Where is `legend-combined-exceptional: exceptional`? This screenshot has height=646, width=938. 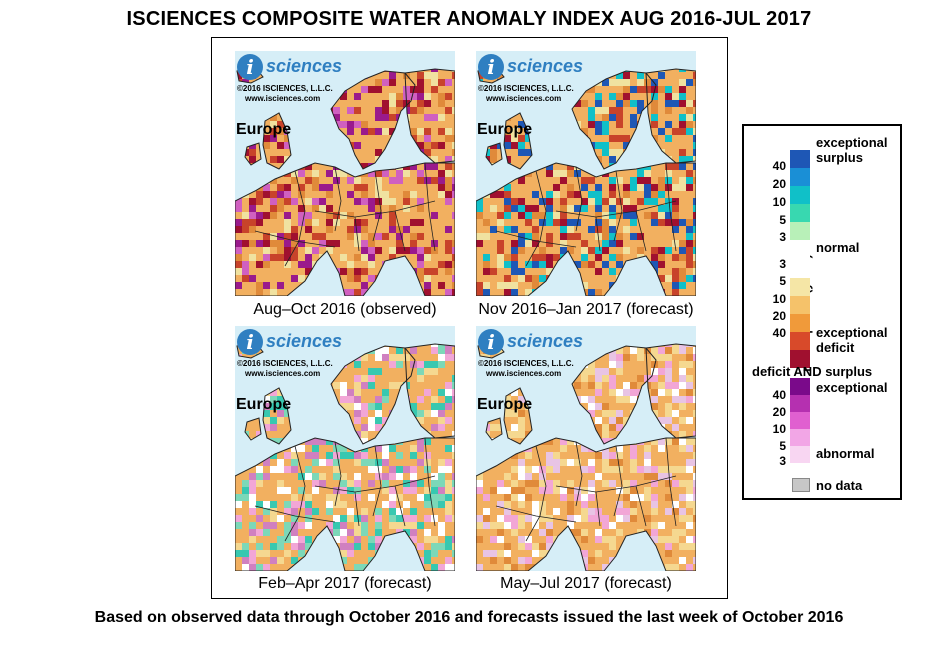 legend-combined-exceptional: exceptional is located at coordinates (852, 387).